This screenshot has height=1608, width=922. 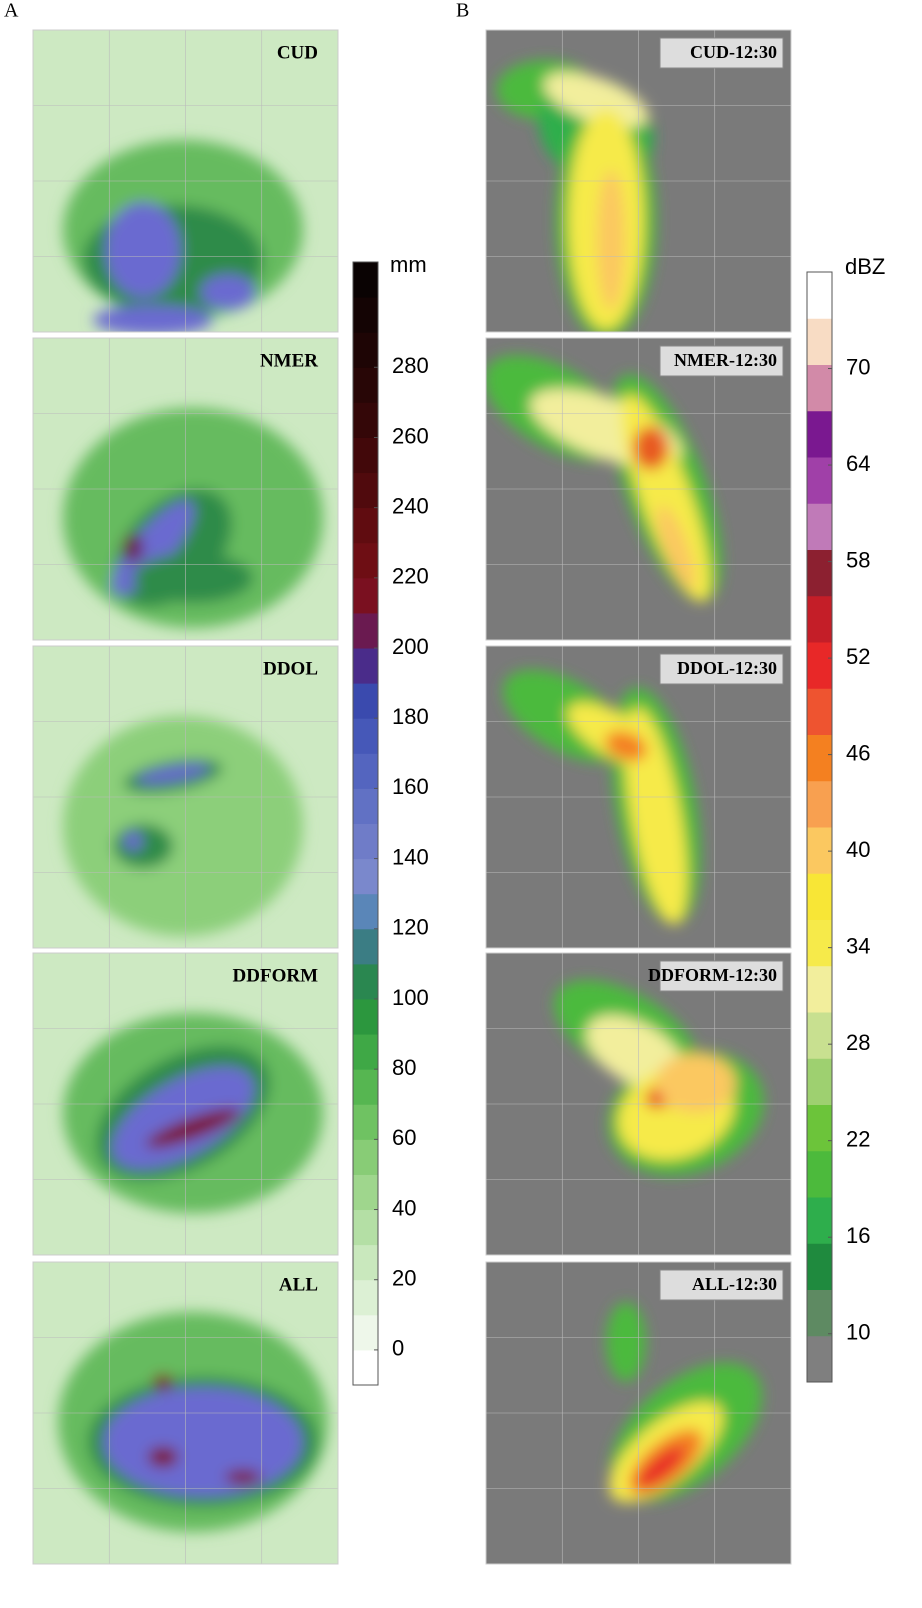 I want to click on colorbar-tick-label: 34, so click(x=858, y=945).